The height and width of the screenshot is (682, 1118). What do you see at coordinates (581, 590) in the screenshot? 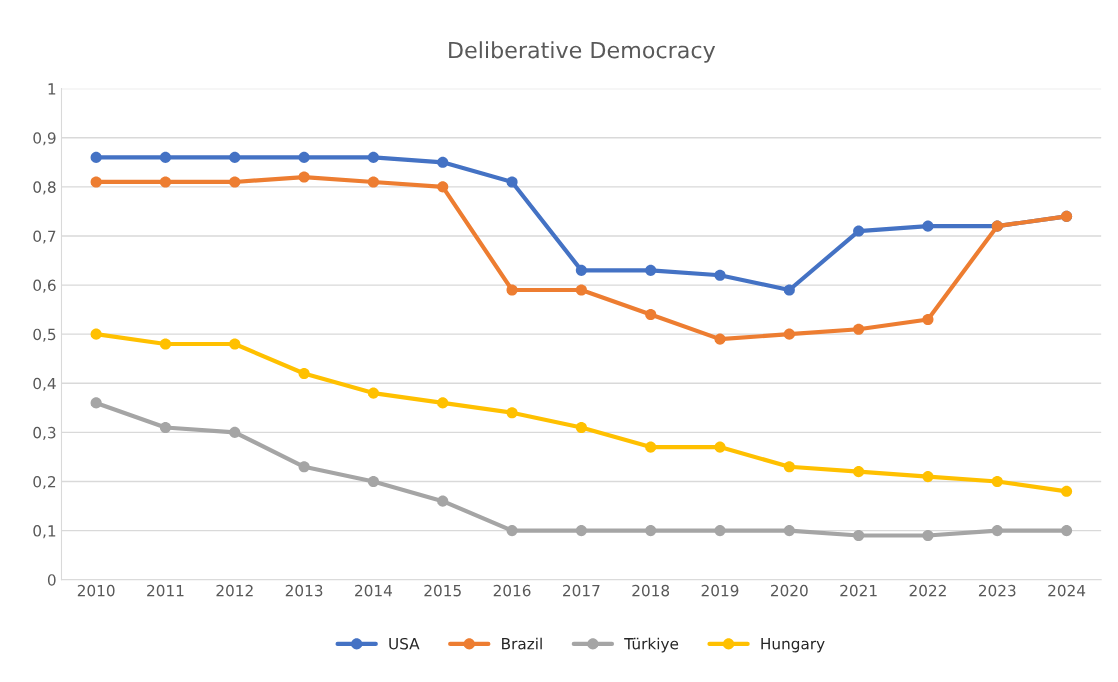
I see `x-tick-label: 2017` at bounding box center [581, 590].